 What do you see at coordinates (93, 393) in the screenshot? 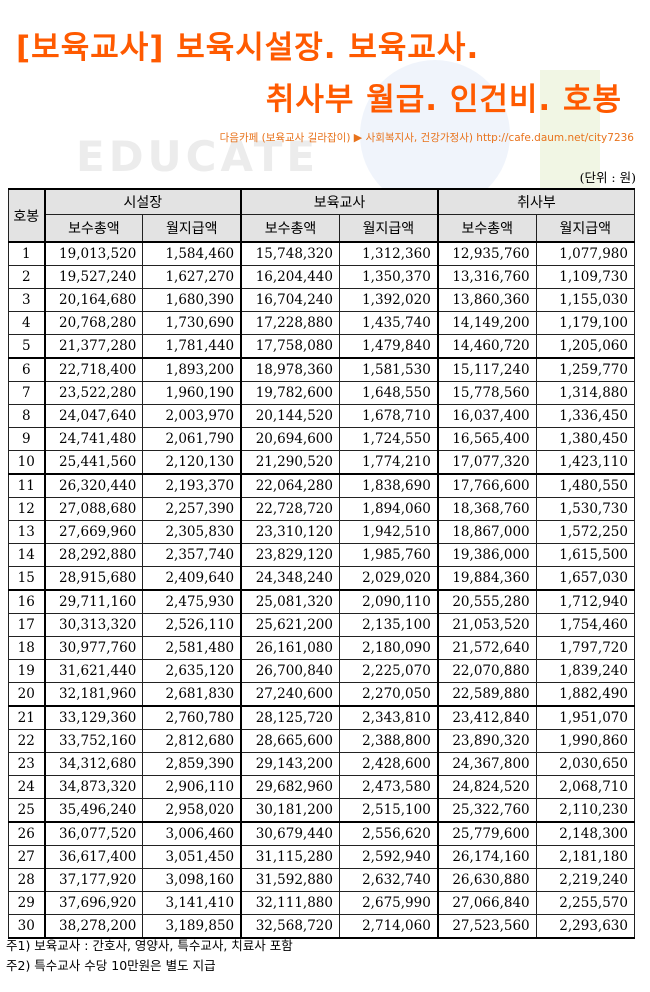
I see `cell-director-total: 23,522,280` at bounding box center [93, 393].